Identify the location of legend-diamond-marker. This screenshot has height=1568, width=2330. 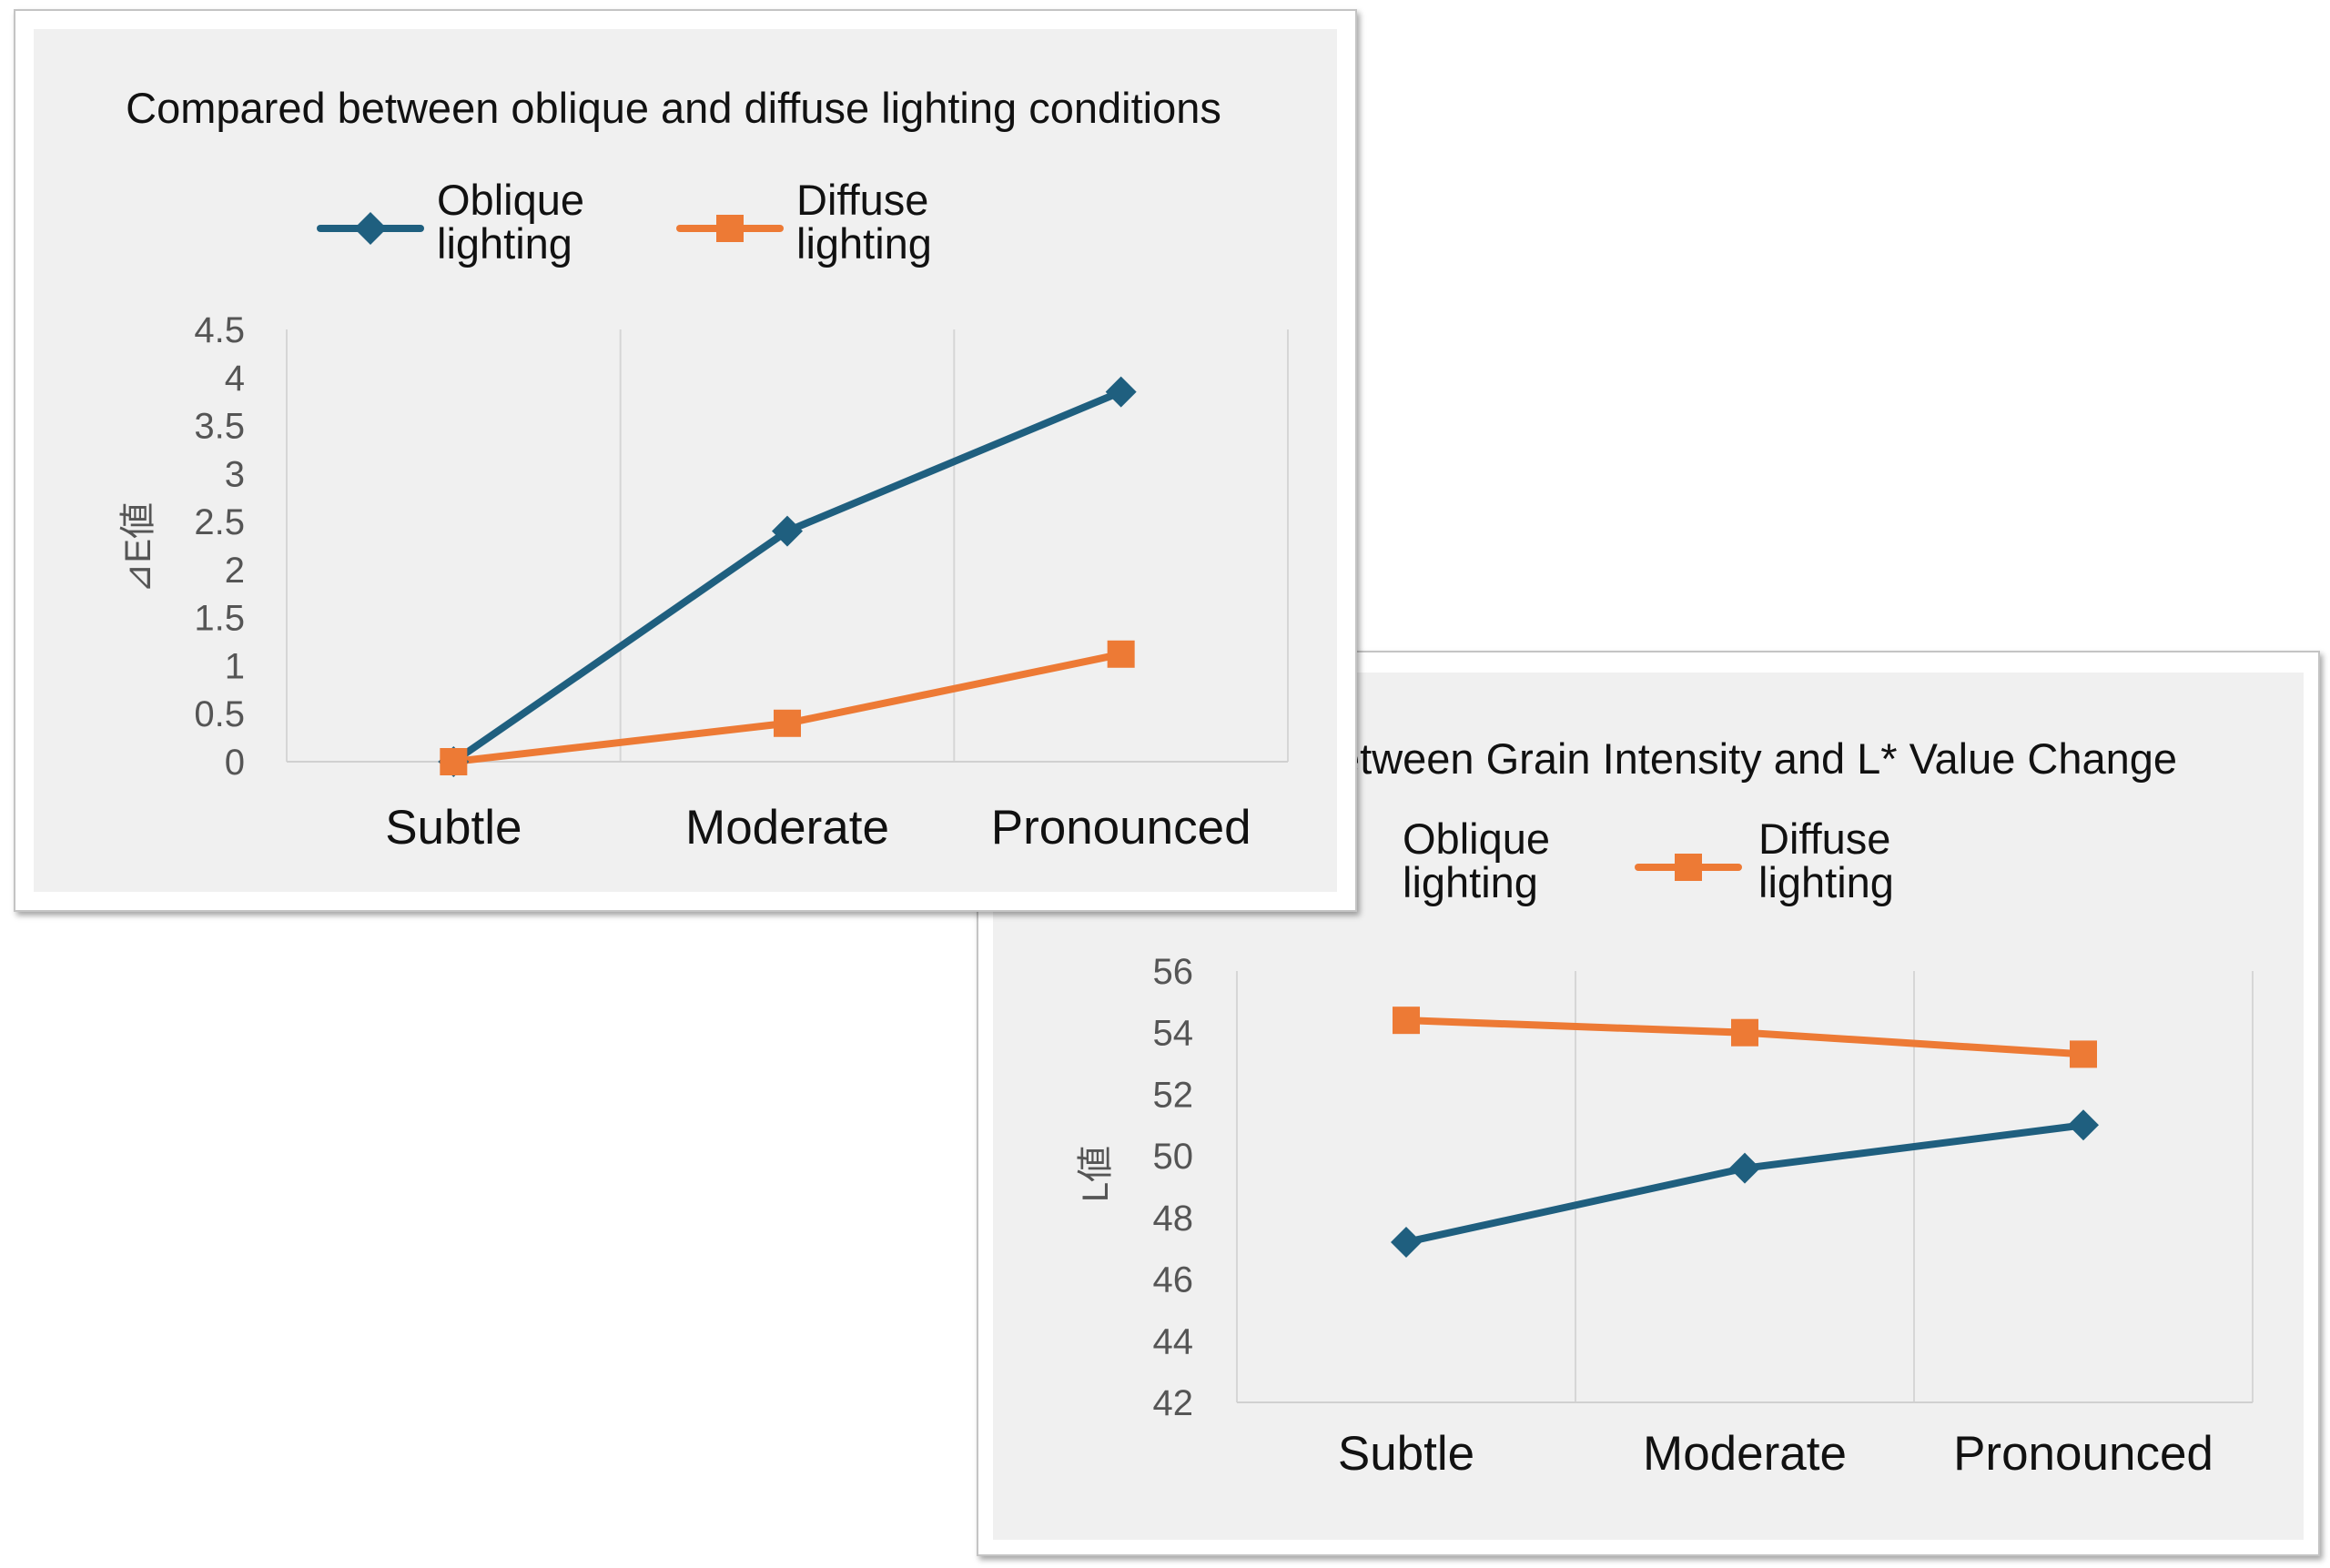
(370, 228).